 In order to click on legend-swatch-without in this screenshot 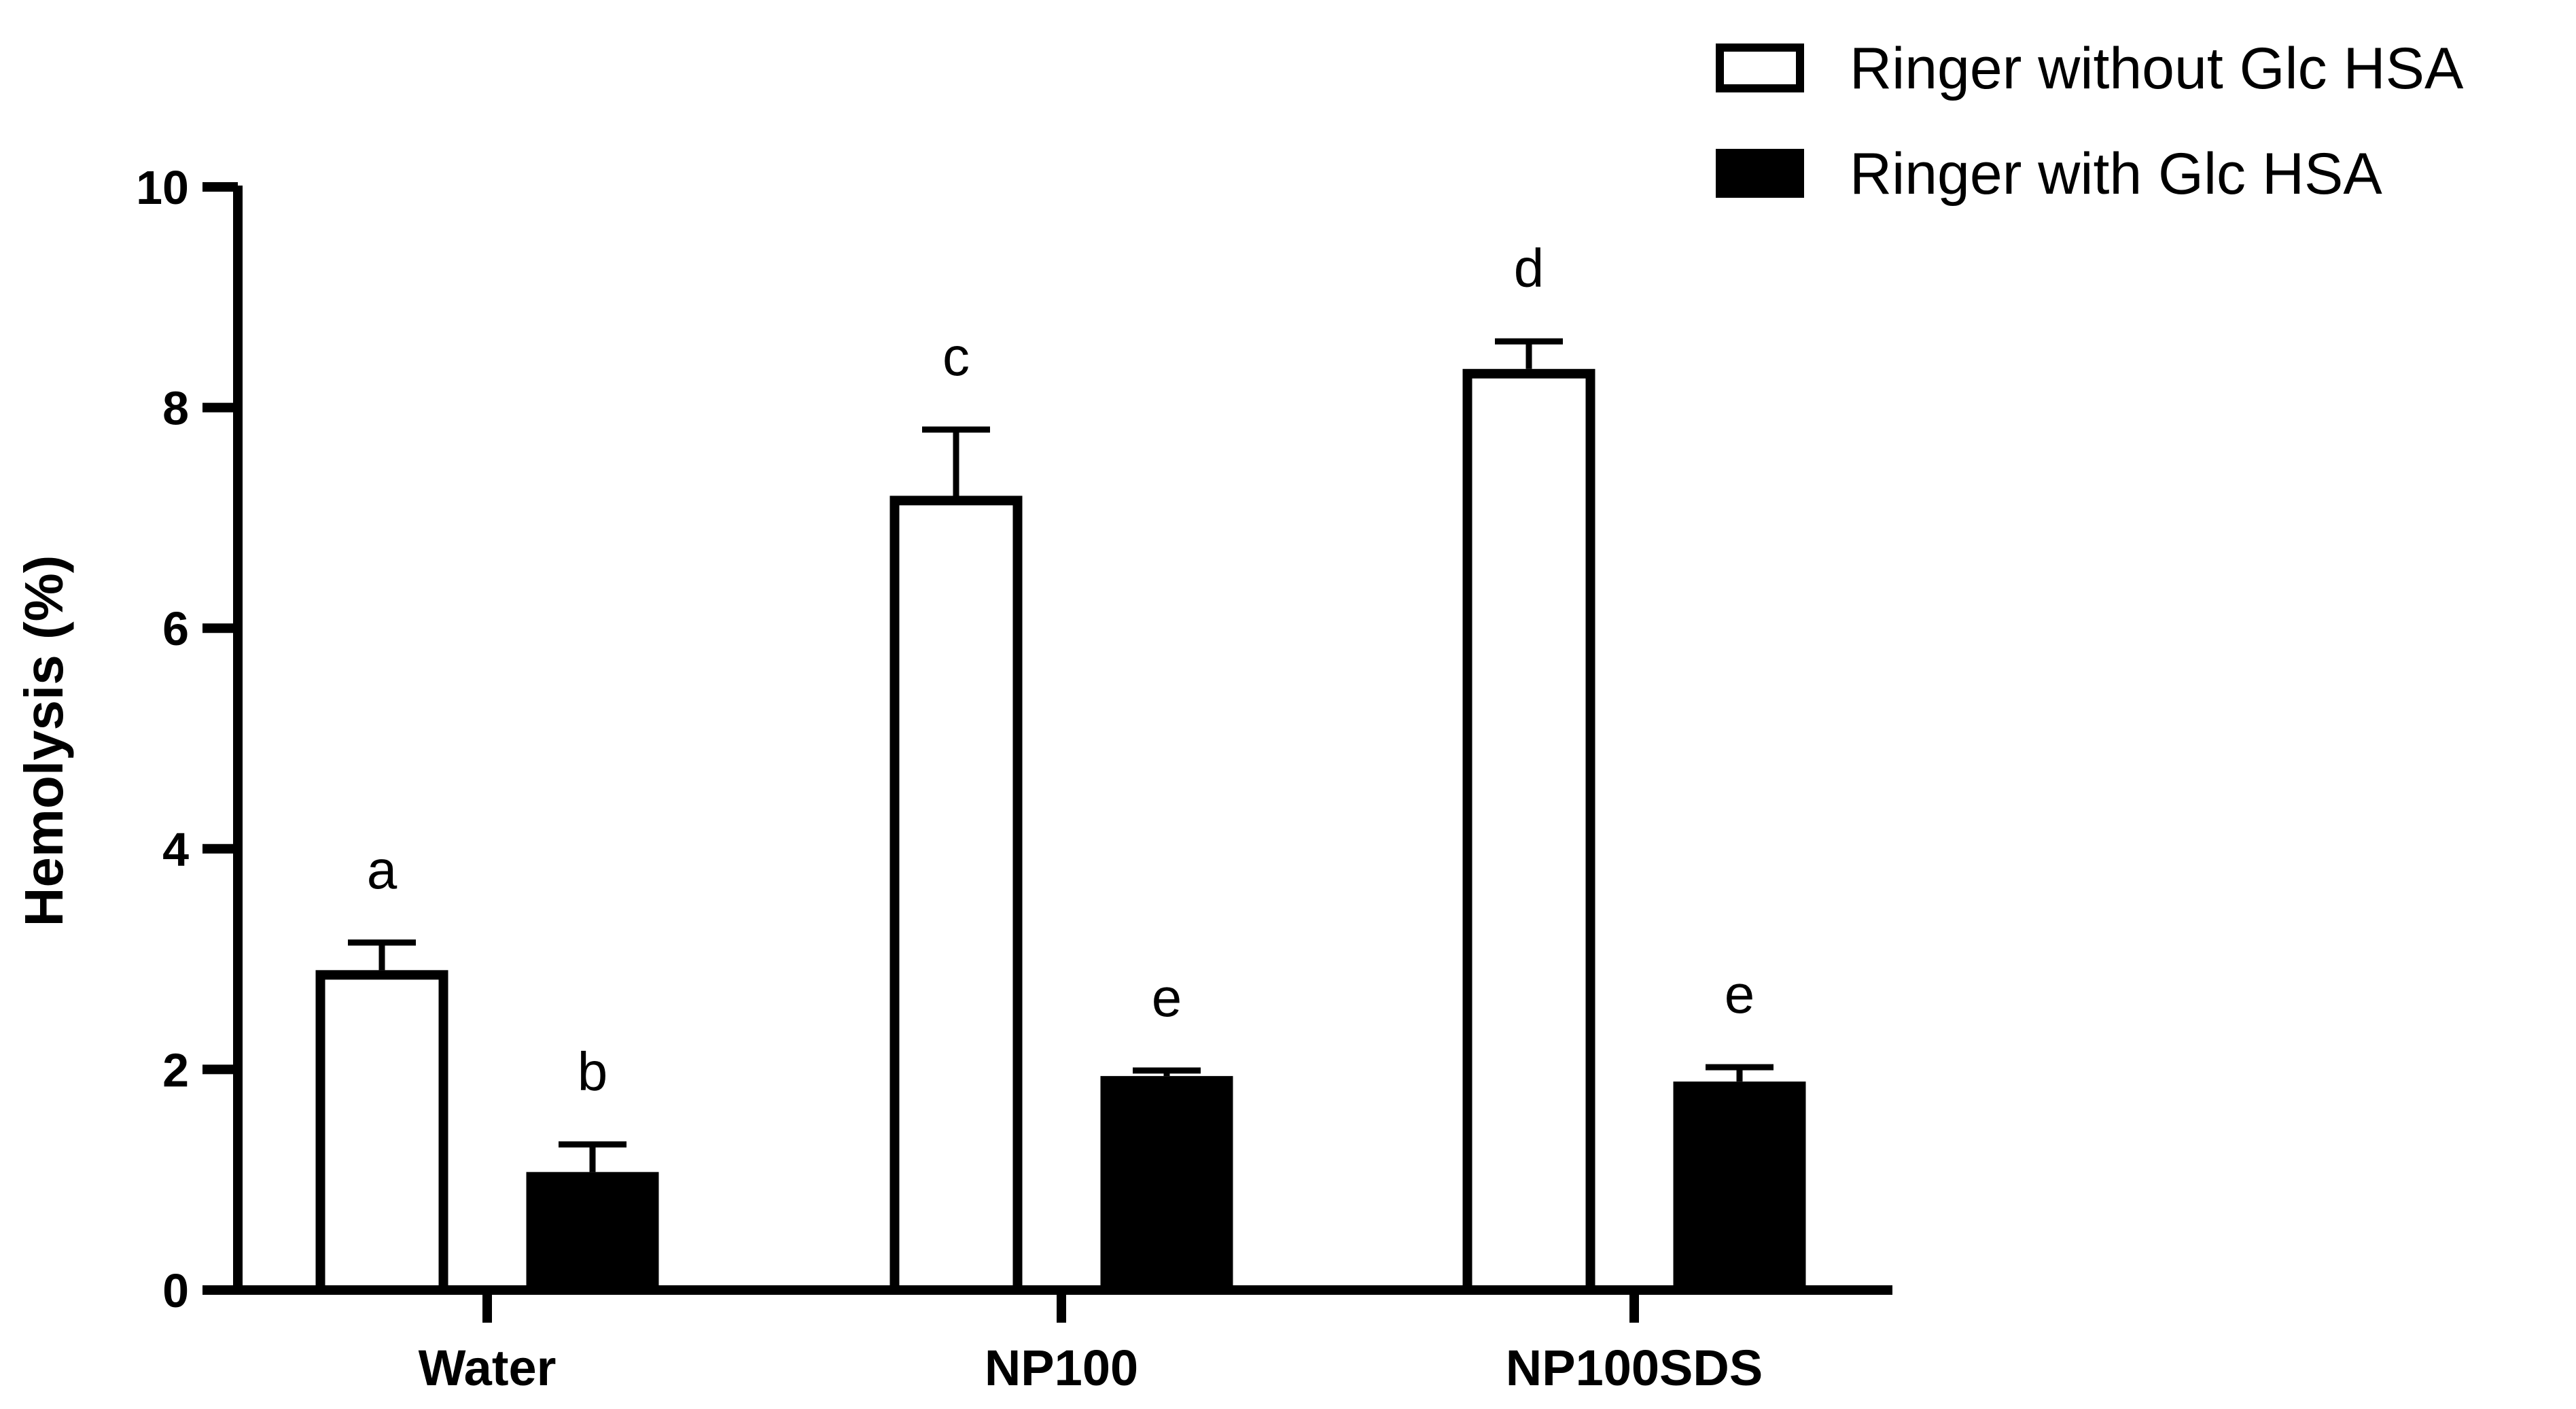, I will do `click(1760, 68)`.